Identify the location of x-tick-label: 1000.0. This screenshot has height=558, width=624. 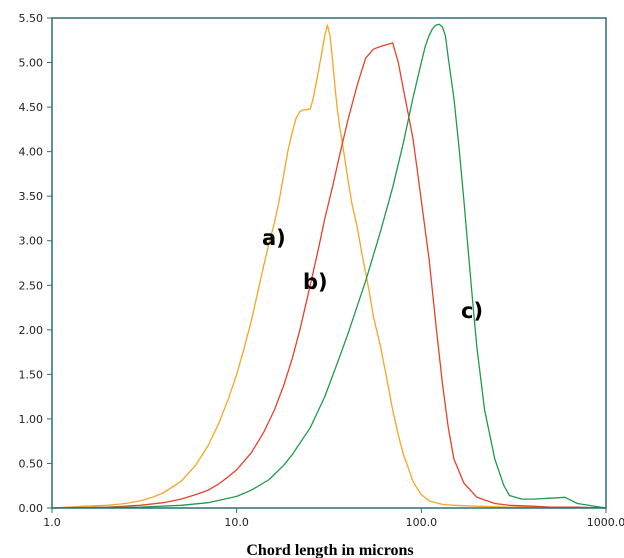
(605, 522).